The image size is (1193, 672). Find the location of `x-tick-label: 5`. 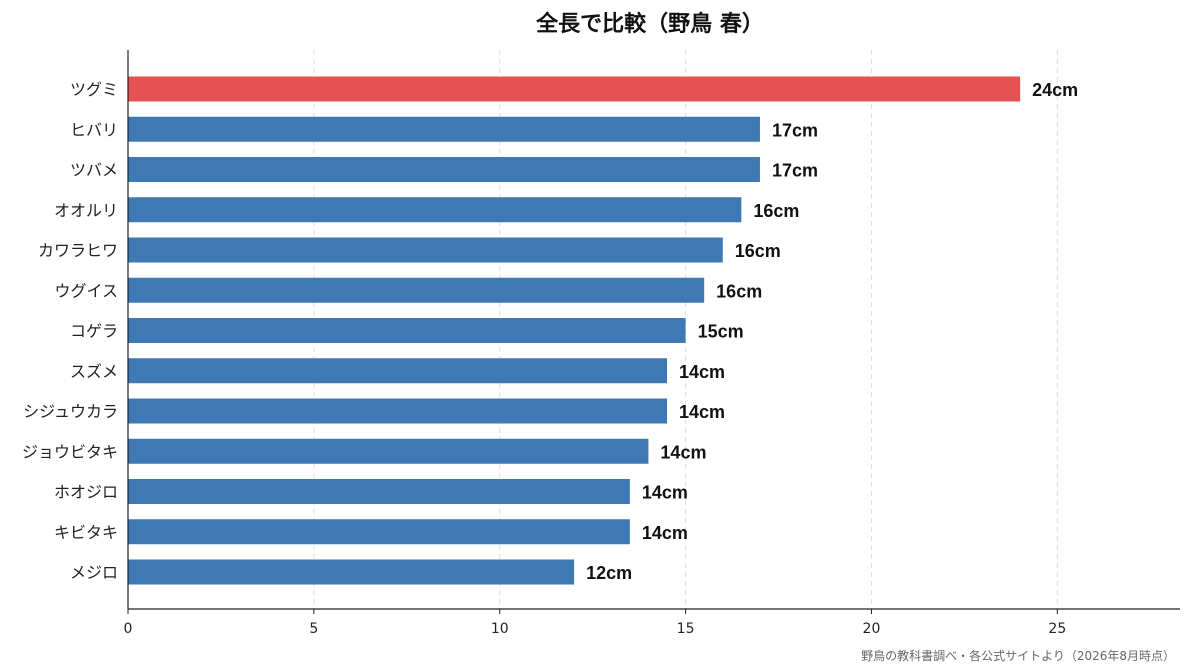

x-tick-label: 5 is located at coordinates (313, 629).